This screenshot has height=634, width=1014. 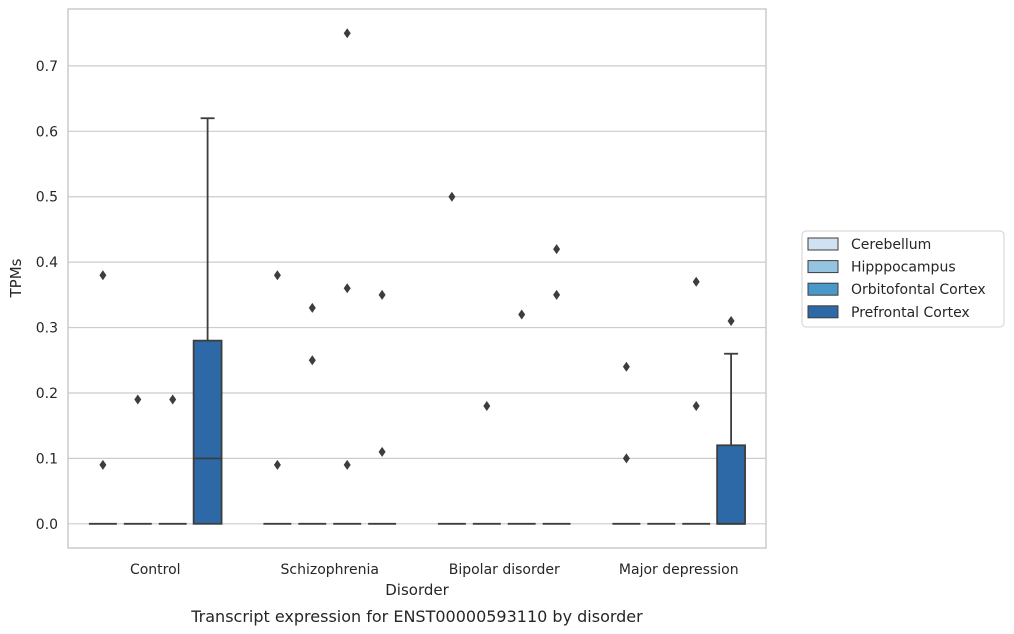 What do you see at coordinates (330, 570) in the screenshot?
I see `x-tick-label: Schizophrenia` at bounding box center [330, 570].